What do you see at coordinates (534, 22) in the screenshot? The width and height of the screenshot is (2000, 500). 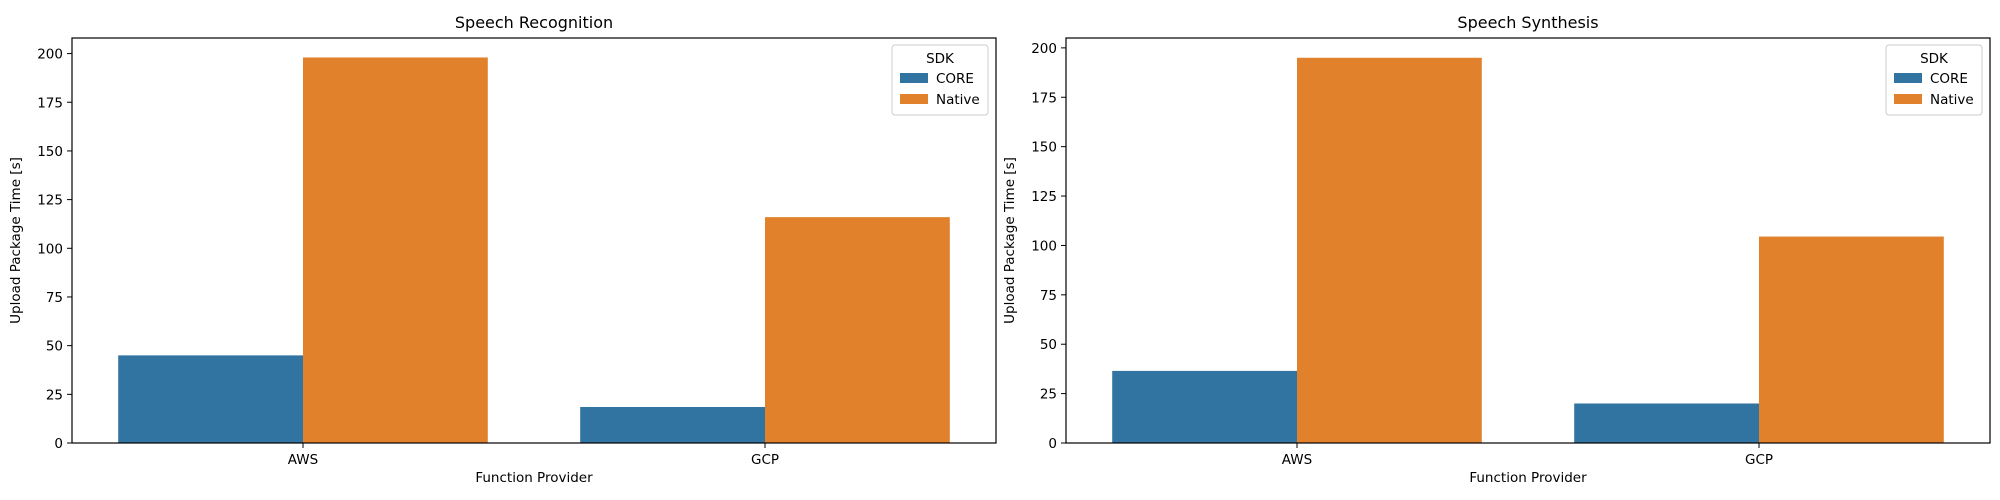 I see `chart-title: Speech Recognition` at bounding box center [534, 22].